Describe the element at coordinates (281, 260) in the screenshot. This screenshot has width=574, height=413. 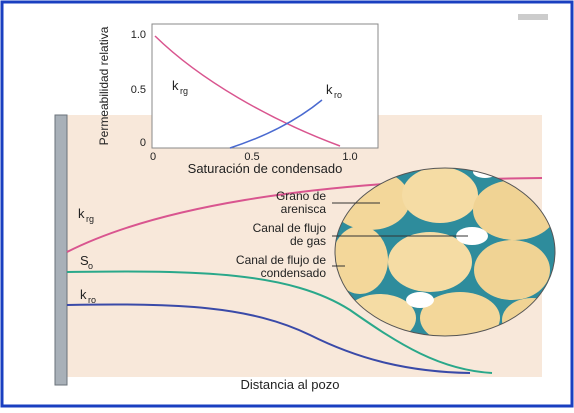
I see `callout: Canal de flujo de` at that location.